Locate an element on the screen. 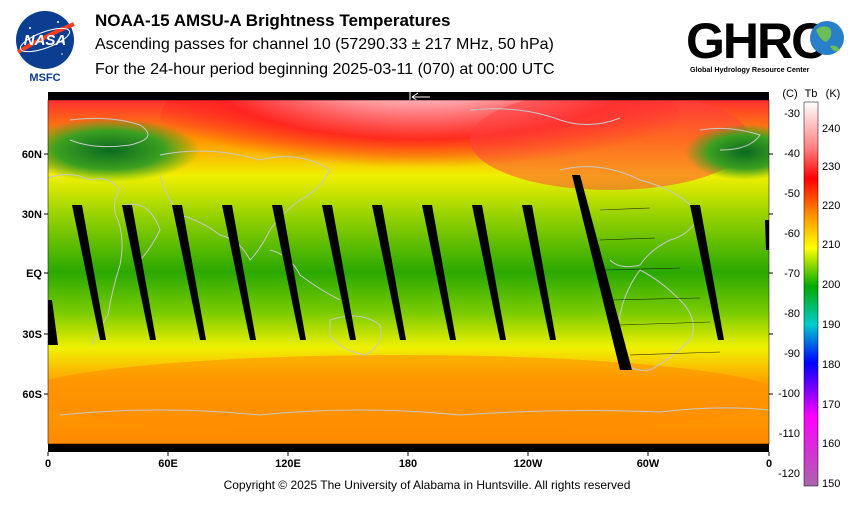  lon-label-0-right: 0 is located at coordinates (769, 464).